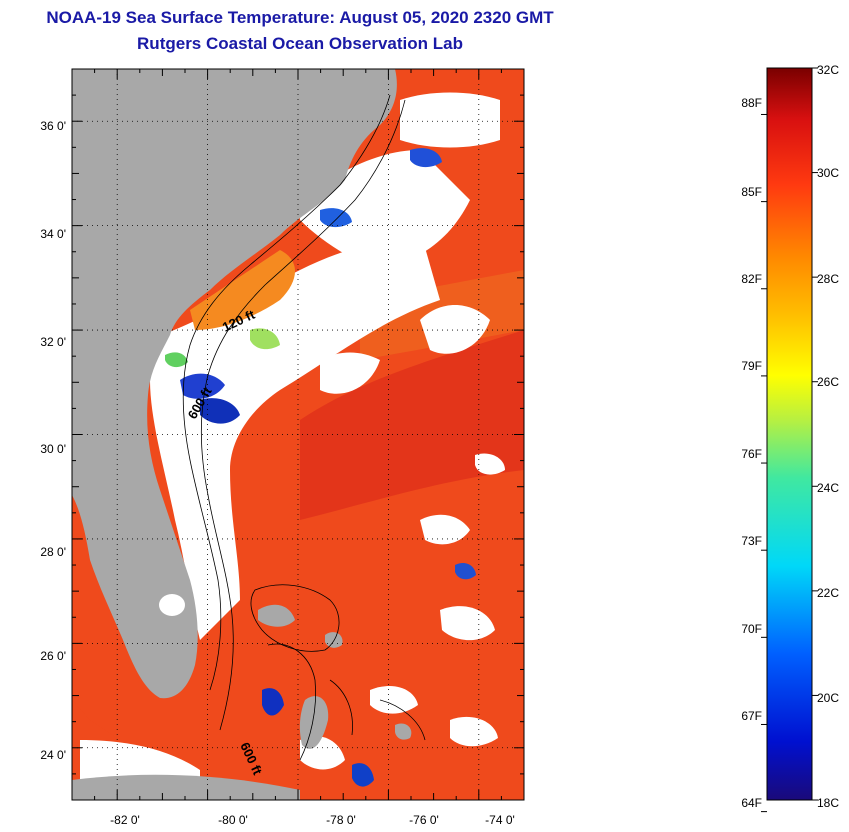 The width and height of the screenshot is (849, 832). What do you see at coordinates (53, 342) in the screenshot?
I see `lat-label: 32 0'` at bounding box center [53, 342].